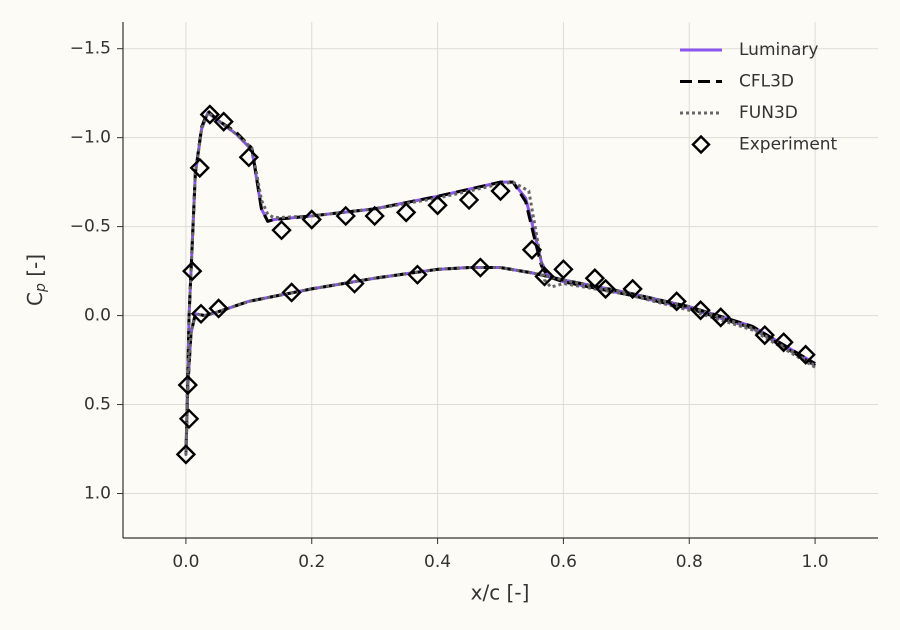  I want to click on legend-label: CFL3D, so click(766, 82).